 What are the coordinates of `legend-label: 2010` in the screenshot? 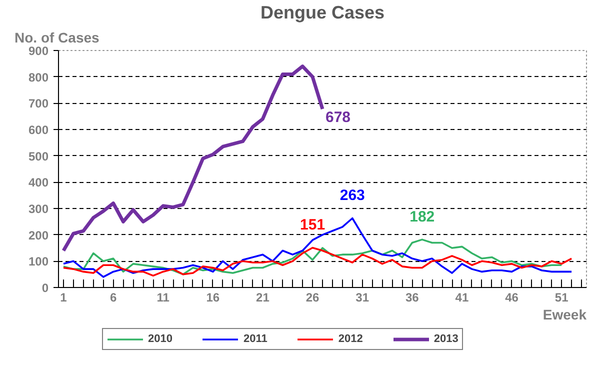 It's located at (160, 339).